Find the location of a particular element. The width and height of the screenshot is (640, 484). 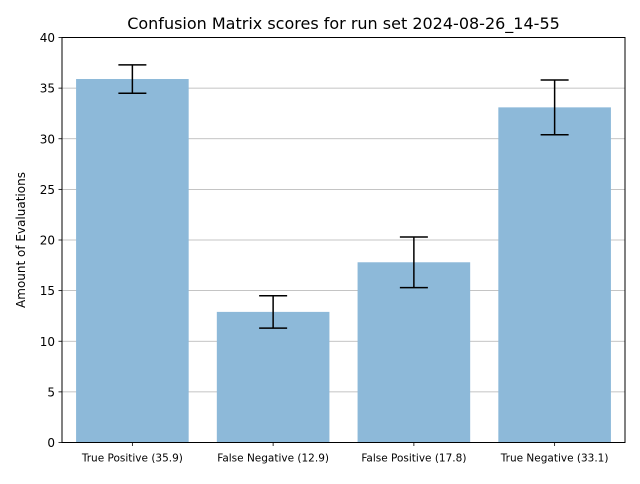

x-tick-label: True Positive (35.9) is located at coordinates (132, 459).